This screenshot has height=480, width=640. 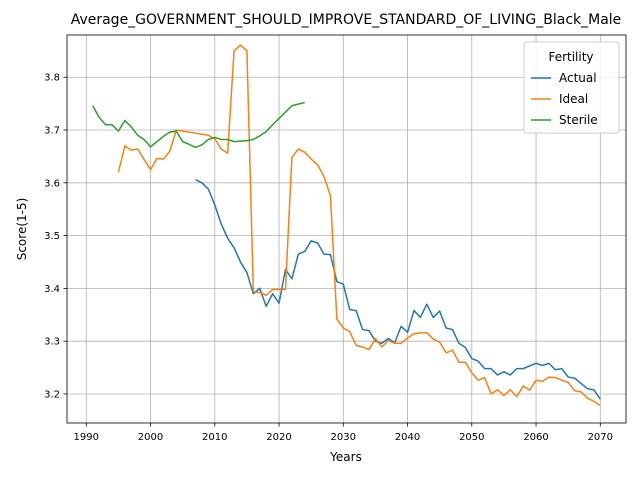 What do you see at coordinates (535, 437) in the screenshot?
I see `x-tick-label: 2060` at bounding box center [535, 437].